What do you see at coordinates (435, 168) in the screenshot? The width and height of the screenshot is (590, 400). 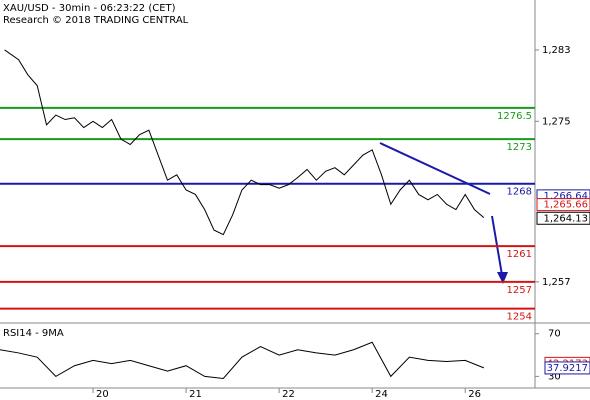 I see `trend-line` at bounding box center [435, 168].